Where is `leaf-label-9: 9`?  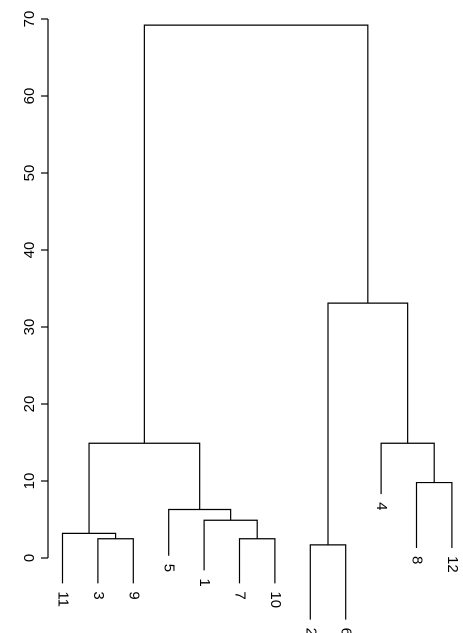 leaf-label-9: 9 is located at coordinates (133, 595).